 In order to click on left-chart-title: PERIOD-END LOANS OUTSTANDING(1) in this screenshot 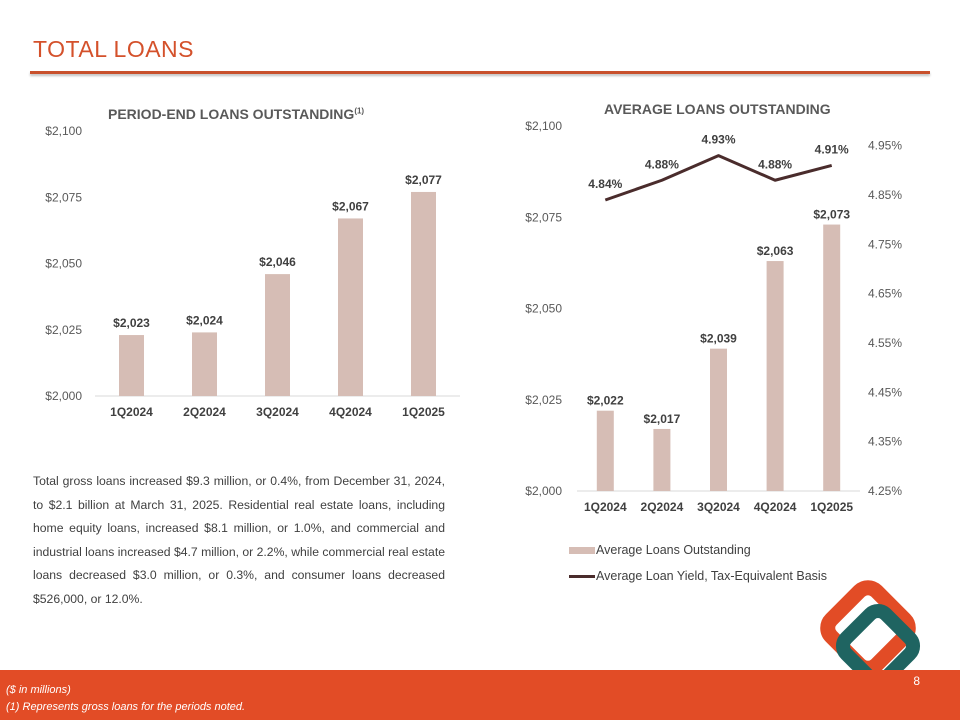, I will do `click(236, 114)`.